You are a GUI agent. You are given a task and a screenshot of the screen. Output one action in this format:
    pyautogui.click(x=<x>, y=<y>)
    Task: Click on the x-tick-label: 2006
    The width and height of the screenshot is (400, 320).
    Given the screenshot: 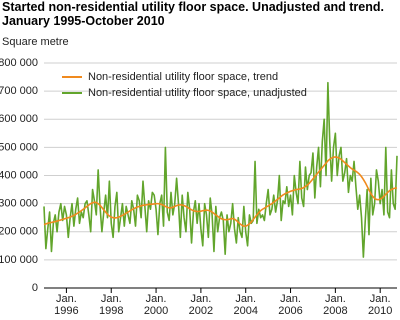 What is the action you would take?
    pyautogui.click(x=290, y=311)
    